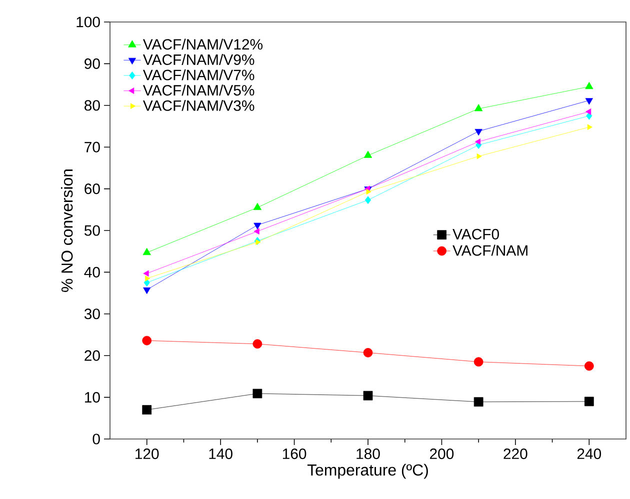  I want to click on y-tick-label: 80, so click(92, 105).